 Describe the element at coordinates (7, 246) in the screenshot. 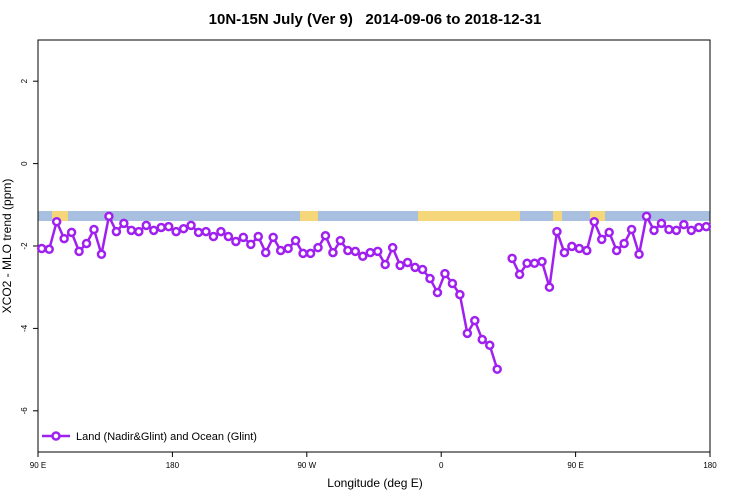

I see `y-axis-label: XCO2 - MLO trend (ppm)` at that location.